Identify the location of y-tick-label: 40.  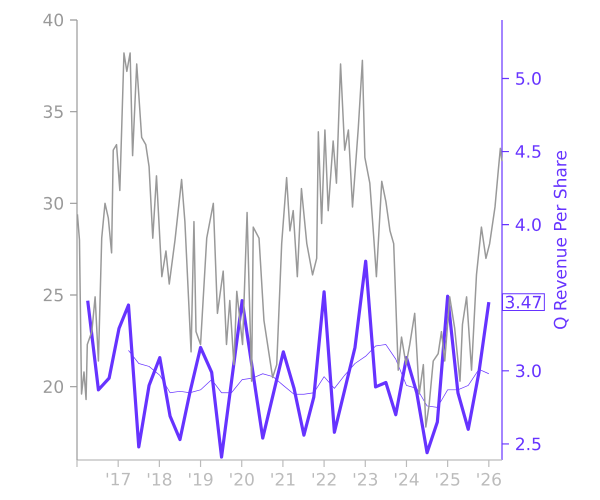
(53, 20).